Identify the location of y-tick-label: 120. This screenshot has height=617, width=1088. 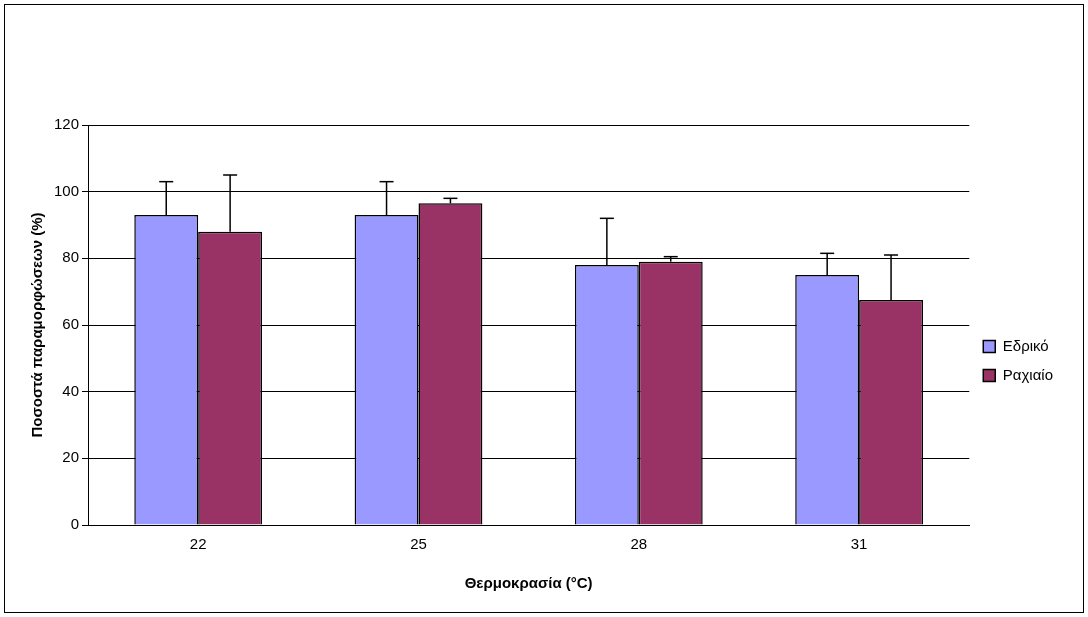
(67, 124).